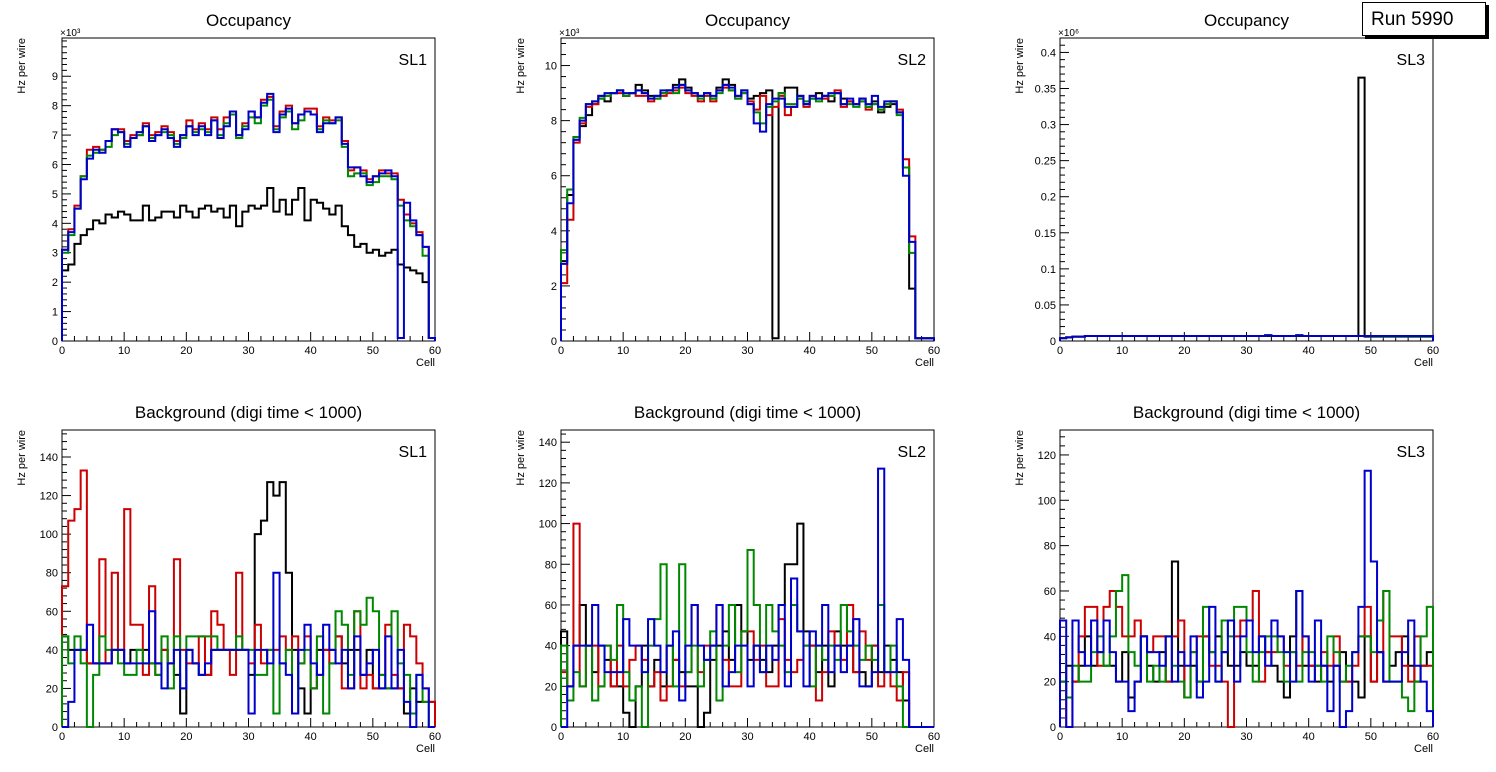 The height and width of the screenshot is (772, 1496). I want to click on y-tick-label: 0.05, so click(1045, 306).